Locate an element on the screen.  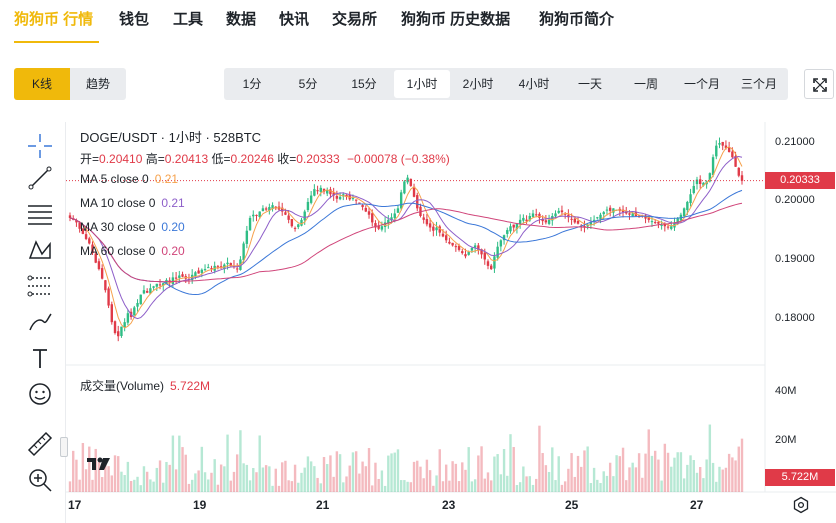
ma30-value: 0.20 is located at coordinates (173, 227).